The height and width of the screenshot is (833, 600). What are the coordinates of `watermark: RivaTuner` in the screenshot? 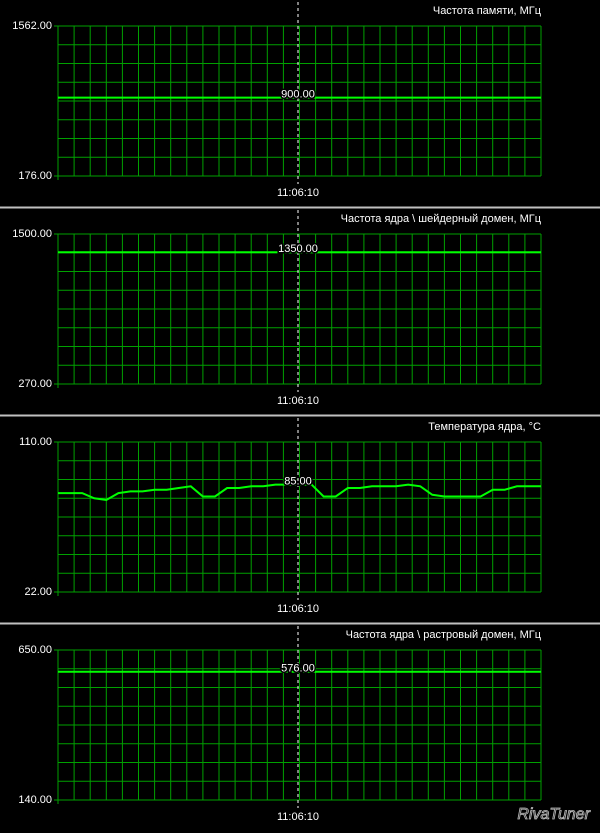 It's located at (553, 814).